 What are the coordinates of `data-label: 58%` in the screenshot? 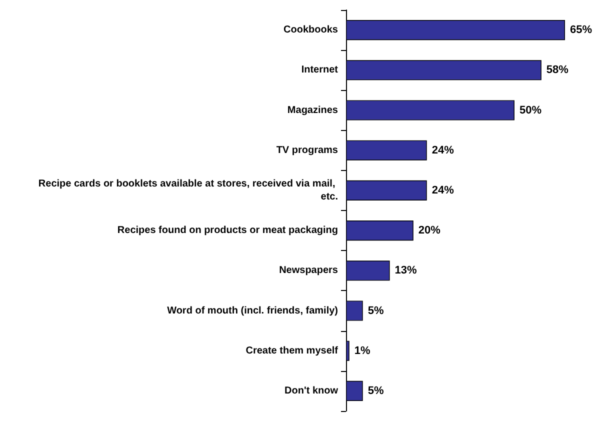 It's located at (557, 70).